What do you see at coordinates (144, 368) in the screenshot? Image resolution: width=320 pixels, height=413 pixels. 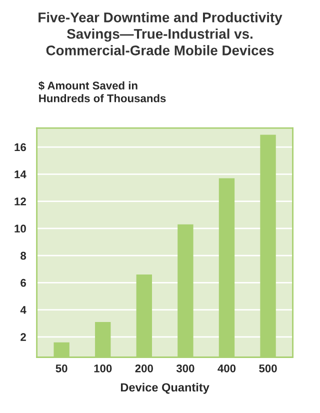 I see `x-tick-label: 200` at bounding box center [144, 368].